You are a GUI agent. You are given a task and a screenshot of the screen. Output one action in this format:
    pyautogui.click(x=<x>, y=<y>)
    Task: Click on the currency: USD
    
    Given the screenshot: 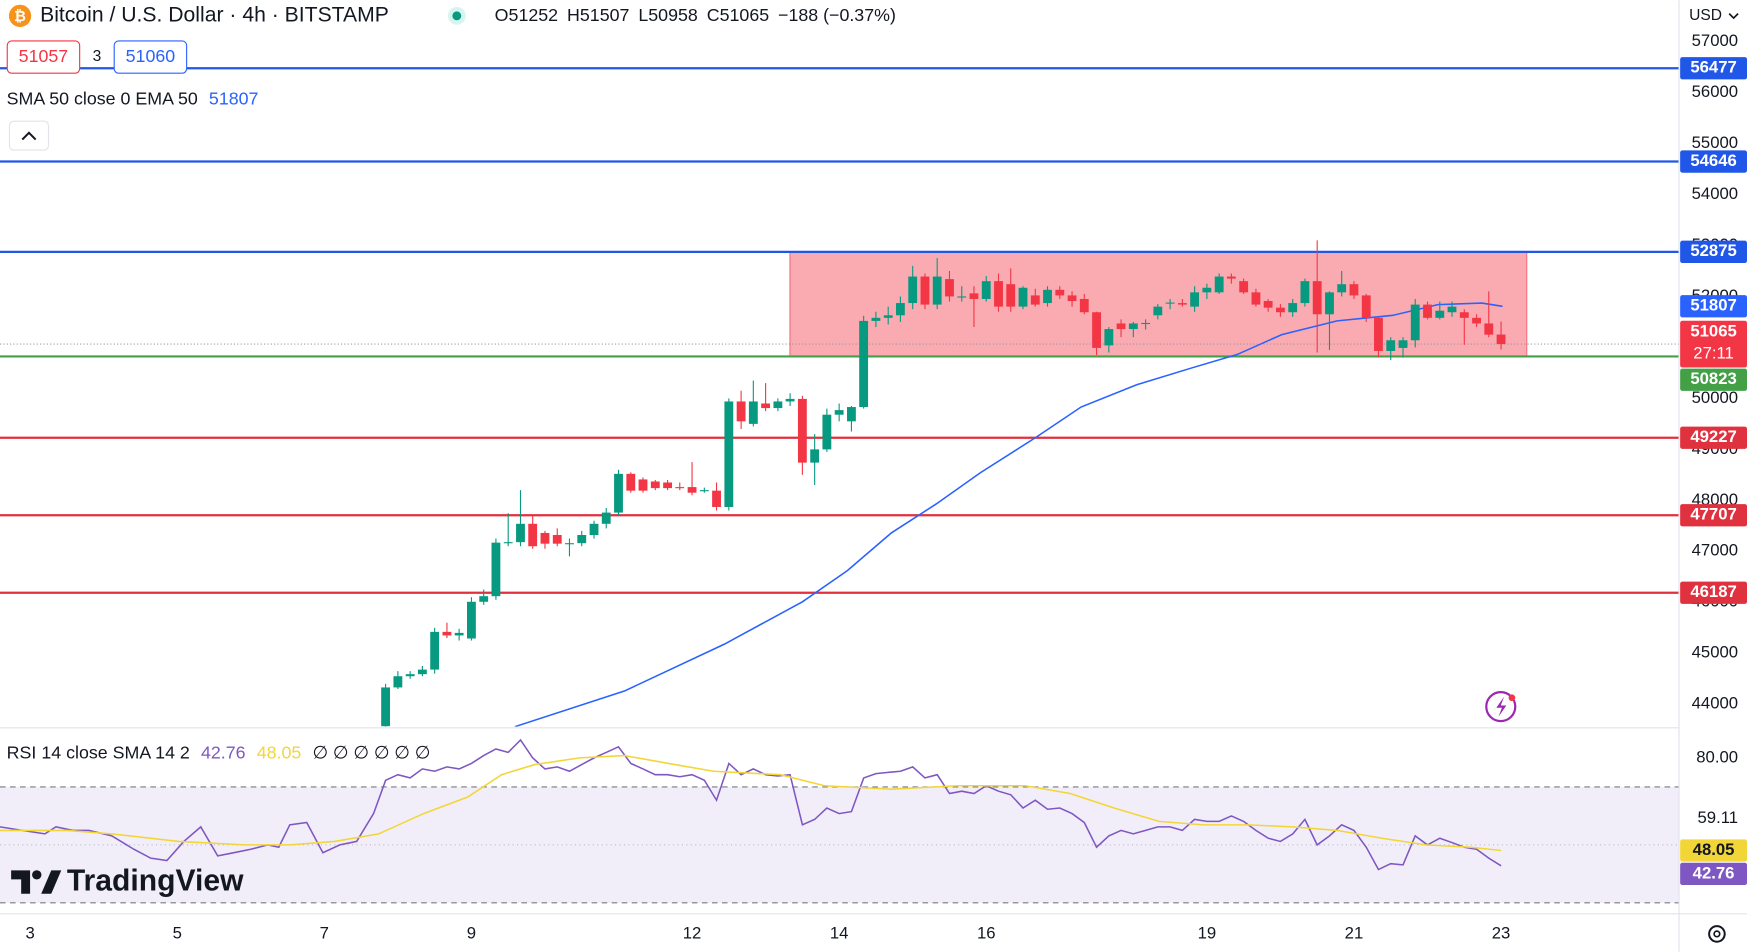 What is the action you would take?
    pyautogui.click(x=1705, y=15)
    